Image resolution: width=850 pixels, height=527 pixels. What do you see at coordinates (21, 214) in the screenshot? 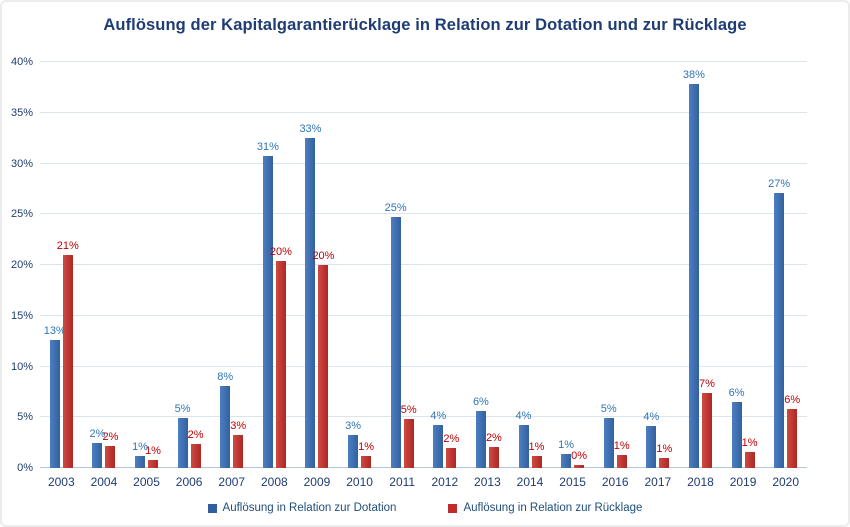
I see `y-tick-label: 25%` at bounding box center [21, 214].